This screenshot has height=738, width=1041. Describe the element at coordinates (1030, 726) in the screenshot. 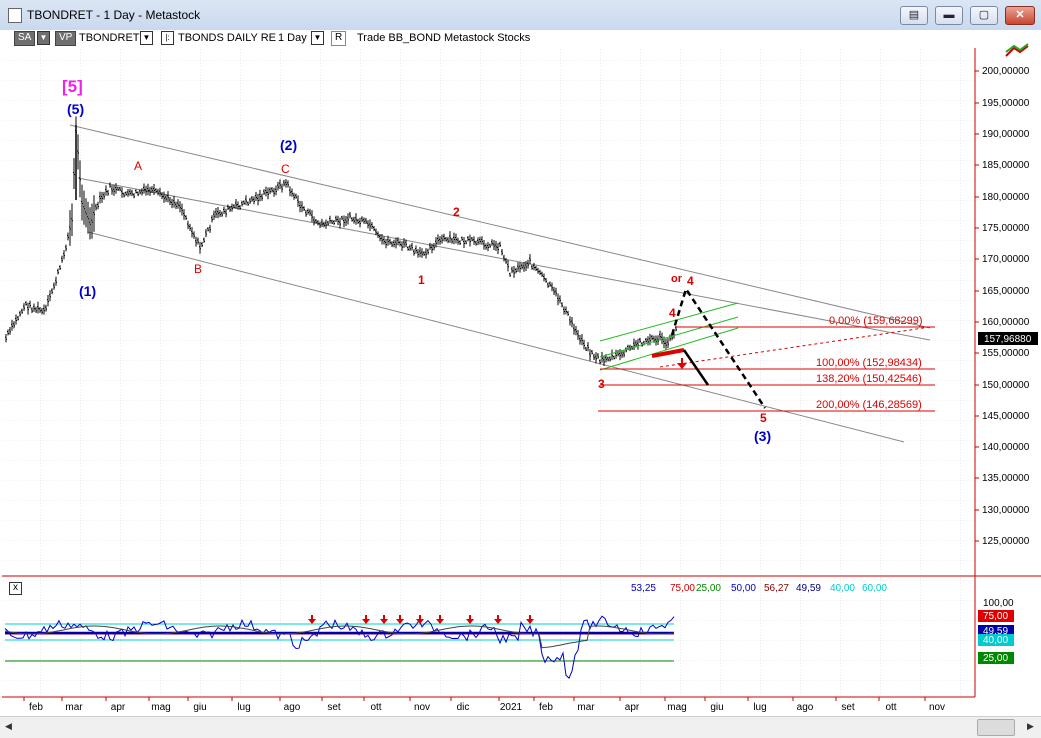

I see `scroll-right-icon: ▶` at that location.